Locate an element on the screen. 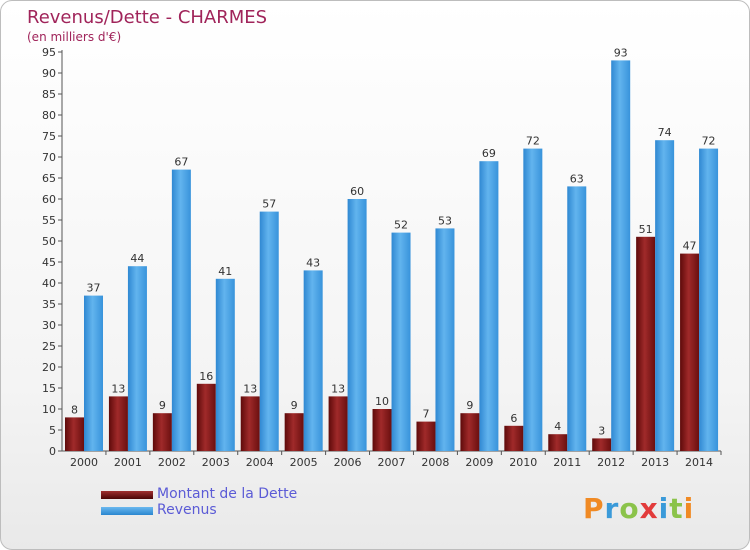 This screenshot has width=750, height=550. x-tick-label: 2004 is located at coordinates (260, 462).